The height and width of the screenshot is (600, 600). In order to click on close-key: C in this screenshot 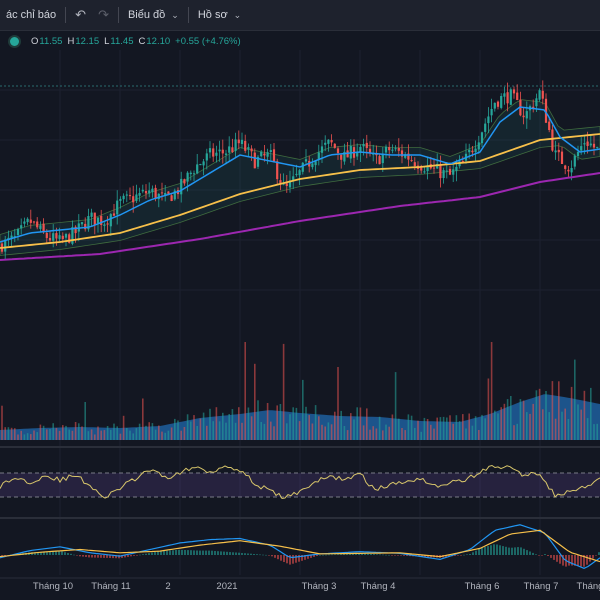, I will do `click(142, 41)`.